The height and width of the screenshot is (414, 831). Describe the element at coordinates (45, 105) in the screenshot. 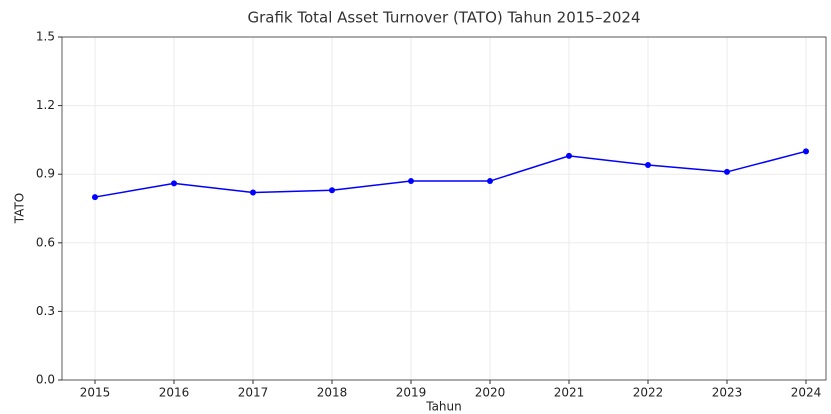

I see `y-tick-label: 1.2` at that location.